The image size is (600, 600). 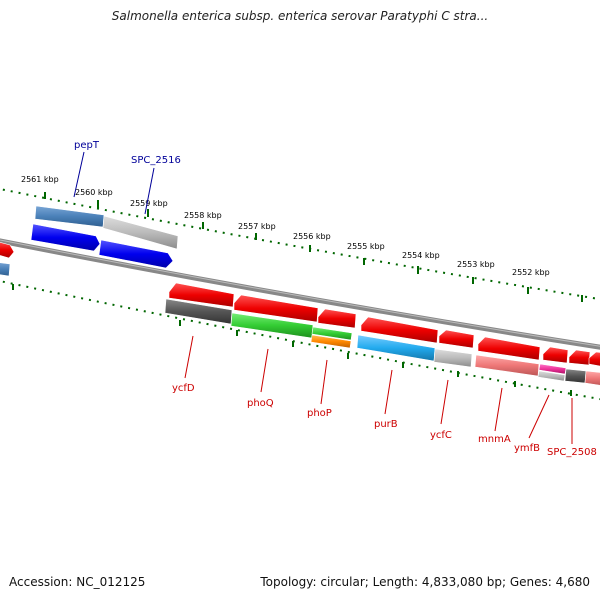 I want to click on kbp-label: 2554 kbp, so click(x=421, y=255).